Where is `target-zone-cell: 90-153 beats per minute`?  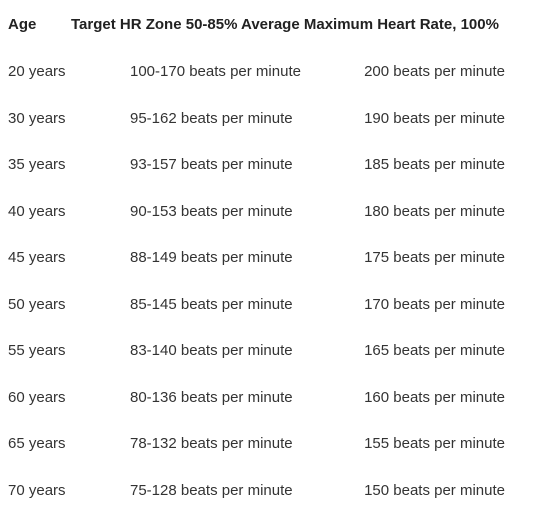
target-zone-cell: 90-153 beats per minute is located at coordinates (211, 211).